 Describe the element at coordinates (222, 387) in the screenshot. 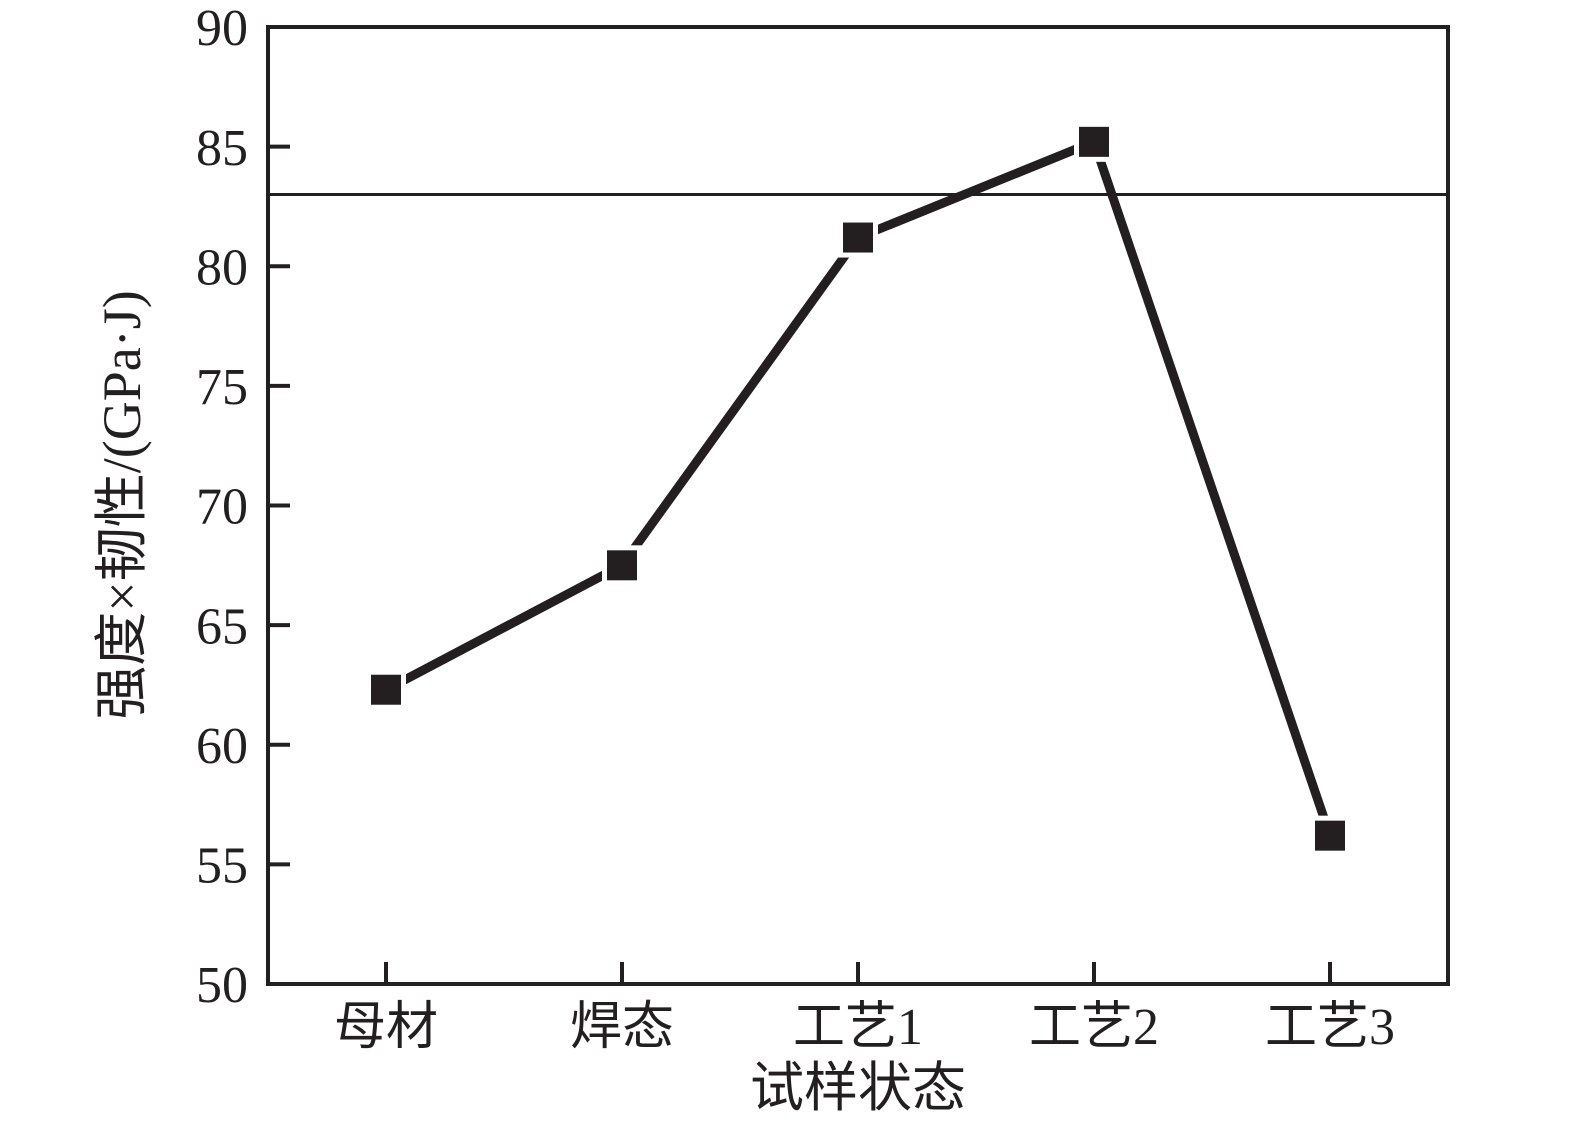

I see `y-tick-label-75: 75` at that location.